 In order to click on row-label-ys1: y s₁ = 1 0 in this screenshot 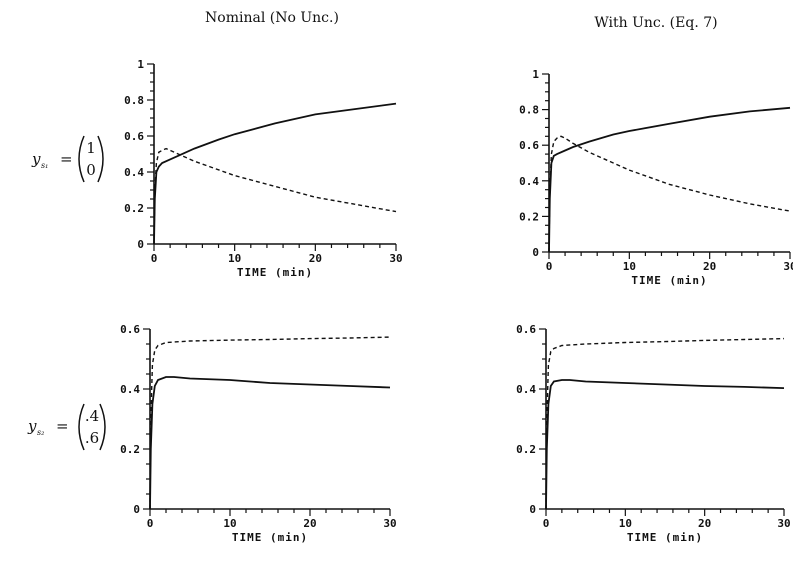, I will do `click(67, 159)`.